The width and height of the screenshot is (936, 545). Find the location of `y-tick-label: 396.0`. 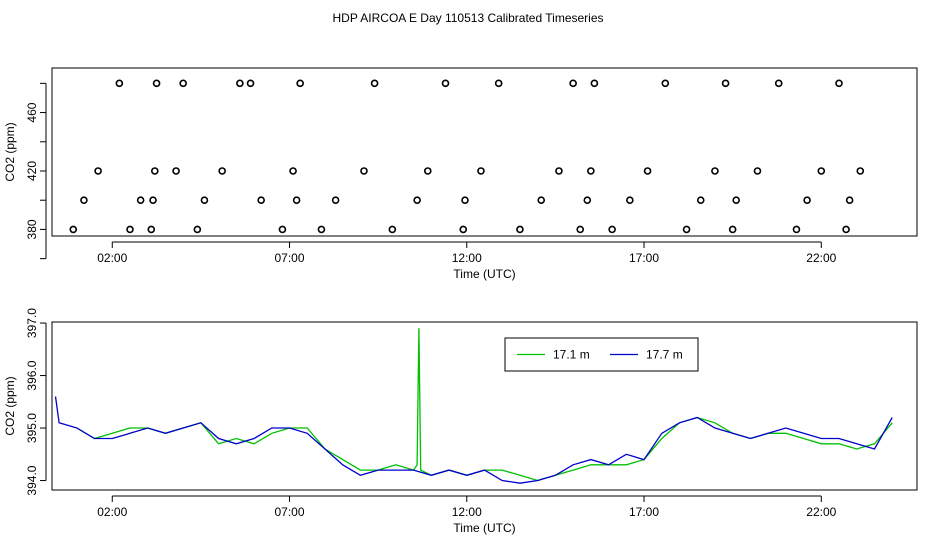

y-tick-label: 396.0 is located at coordinates (32, 375).